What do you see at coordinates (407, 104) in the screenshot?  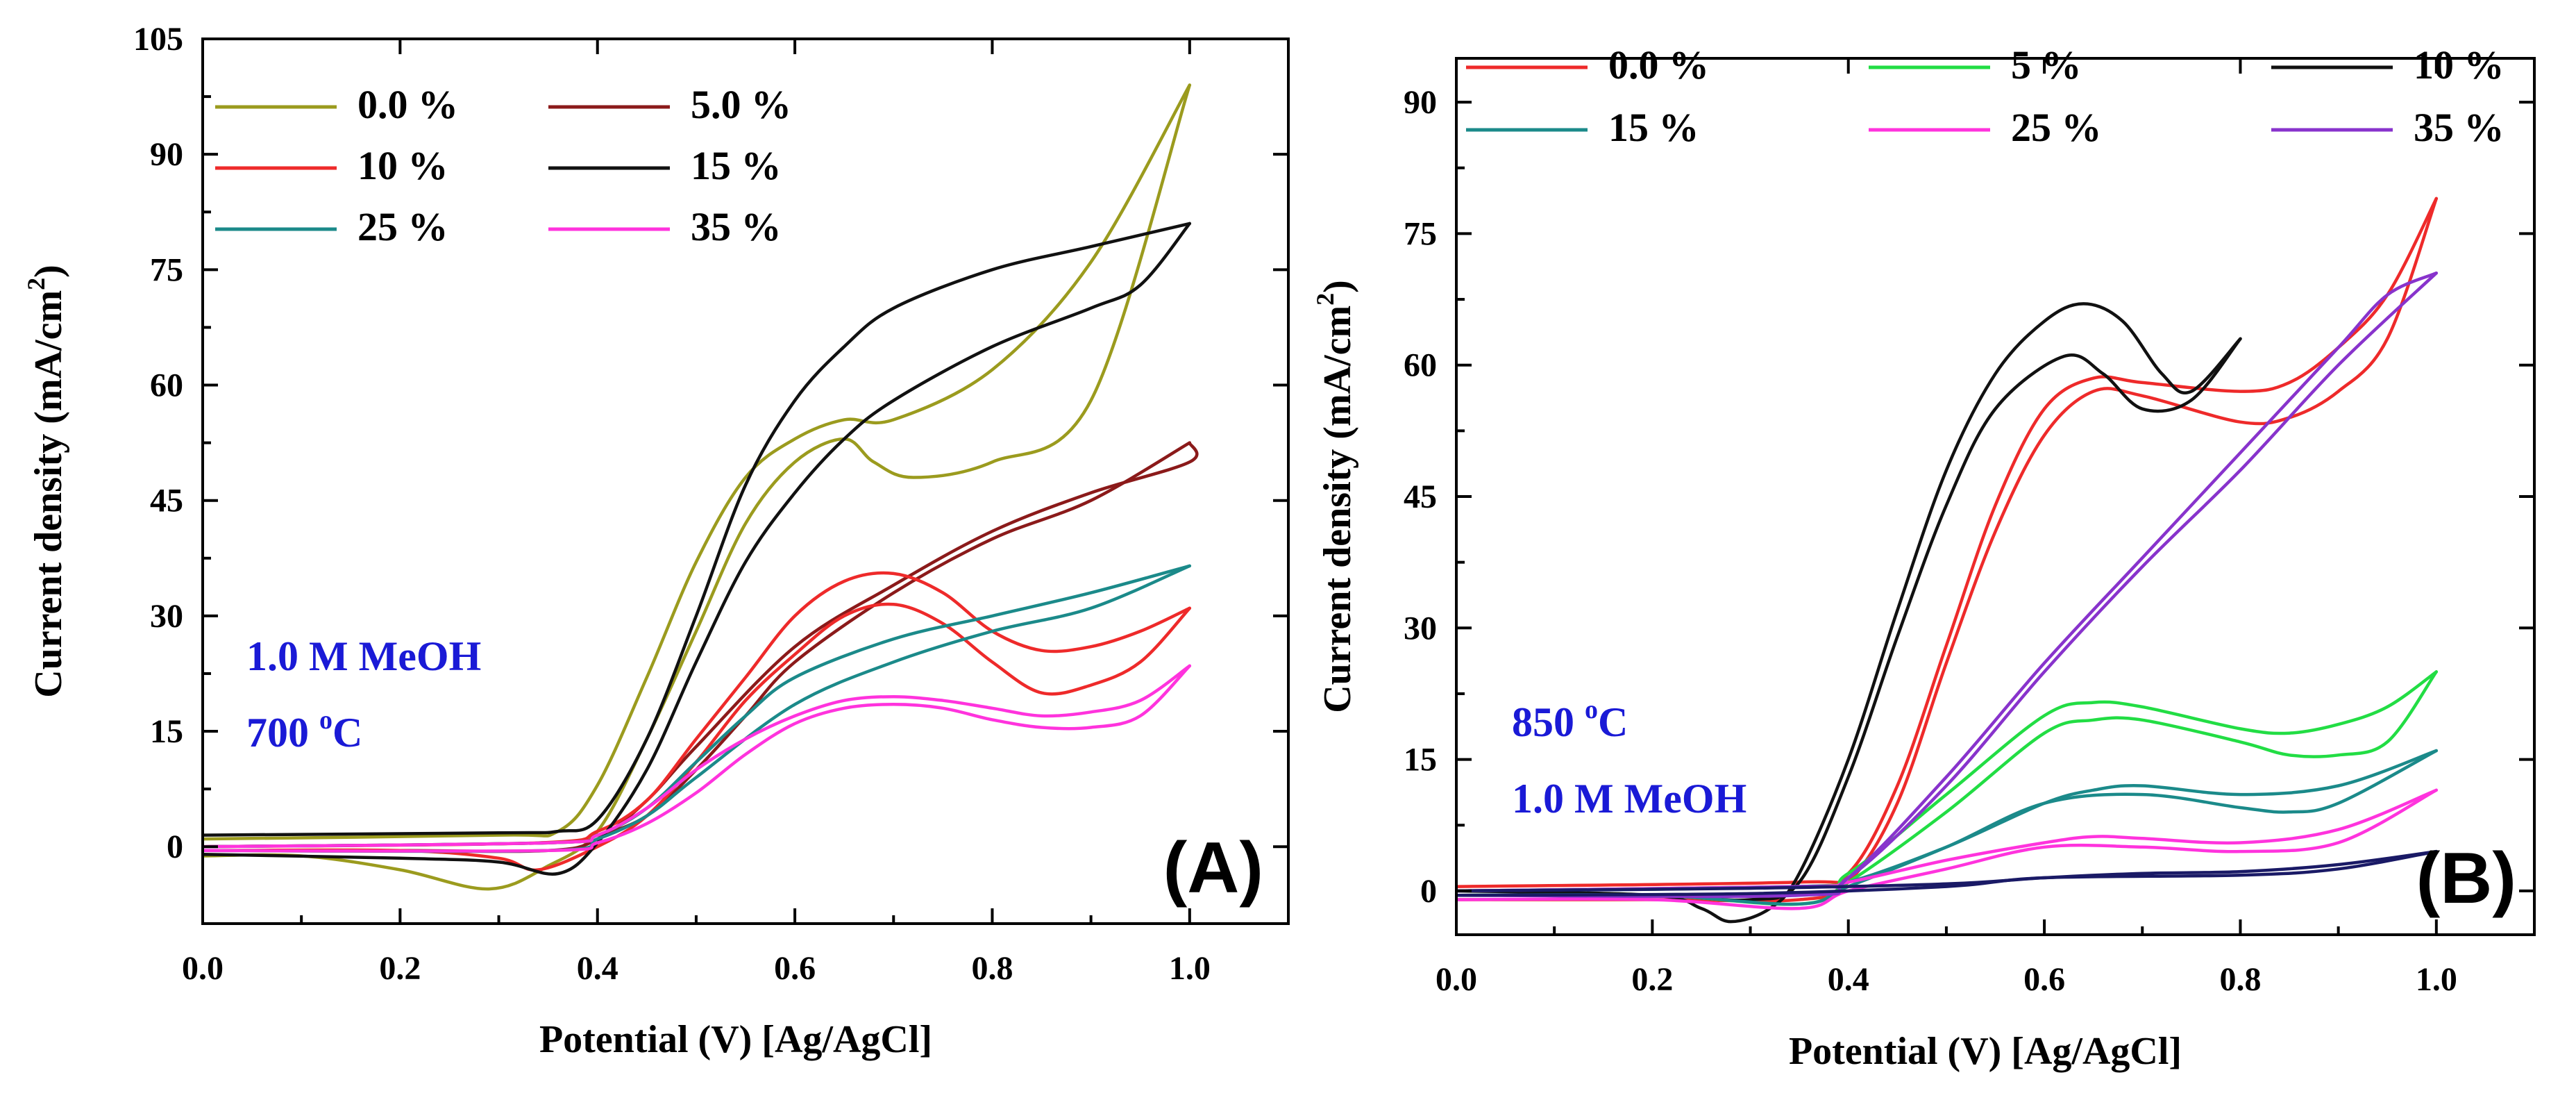 I see `panel-a-legend-label-0-0: 0.0 %` at bounding box center [407, 104].